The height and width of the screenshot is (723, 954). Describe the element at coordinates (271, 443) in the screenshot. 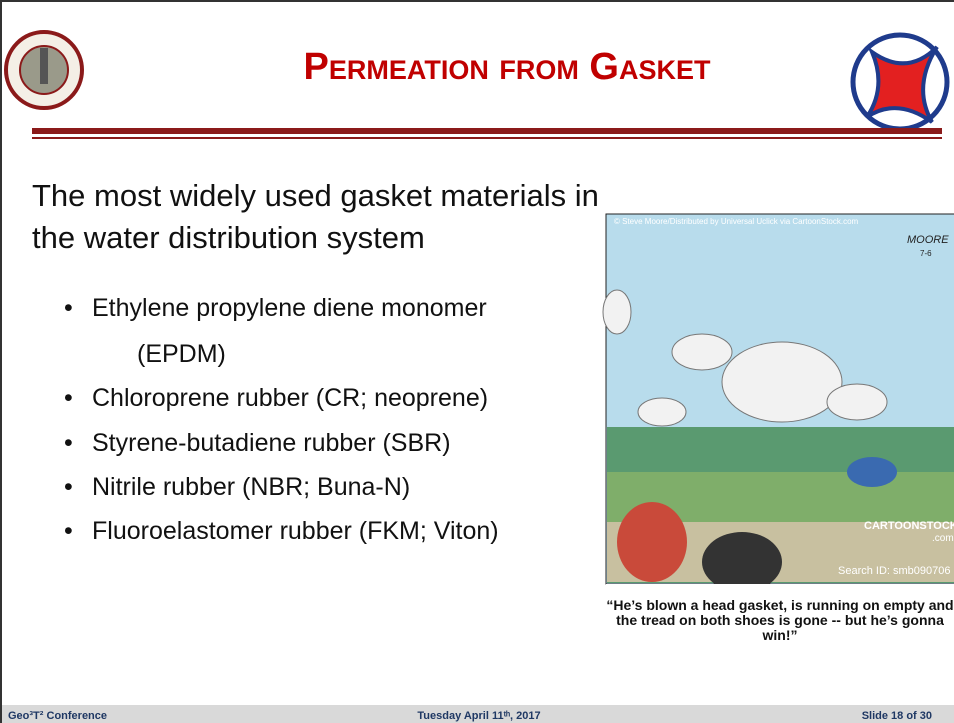

I see `bullet-text: Styrene-butadiene rubber (SBR)` at that location.